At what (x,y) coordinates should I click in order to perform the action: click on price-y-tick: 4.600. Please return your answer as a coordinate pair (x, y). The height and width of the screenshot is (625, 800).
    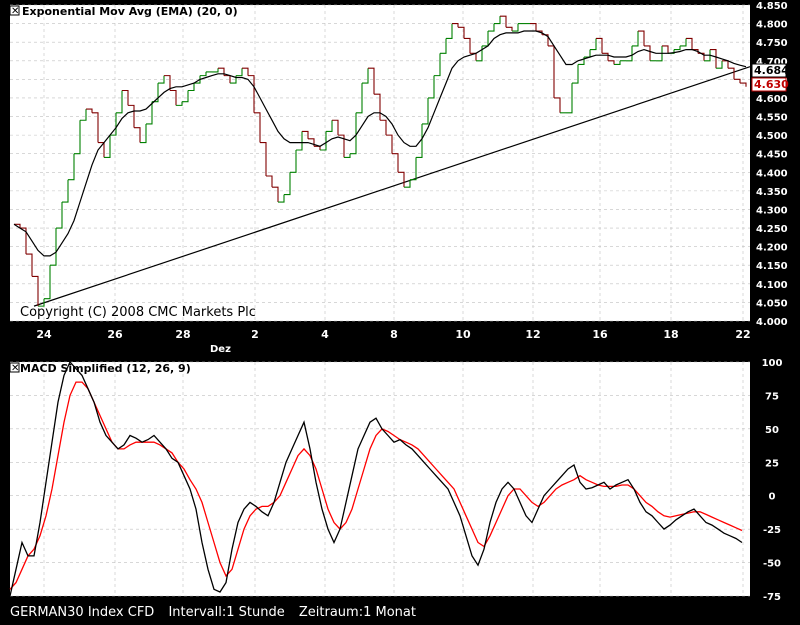
    Looking at the image, I should click on (772, 99).